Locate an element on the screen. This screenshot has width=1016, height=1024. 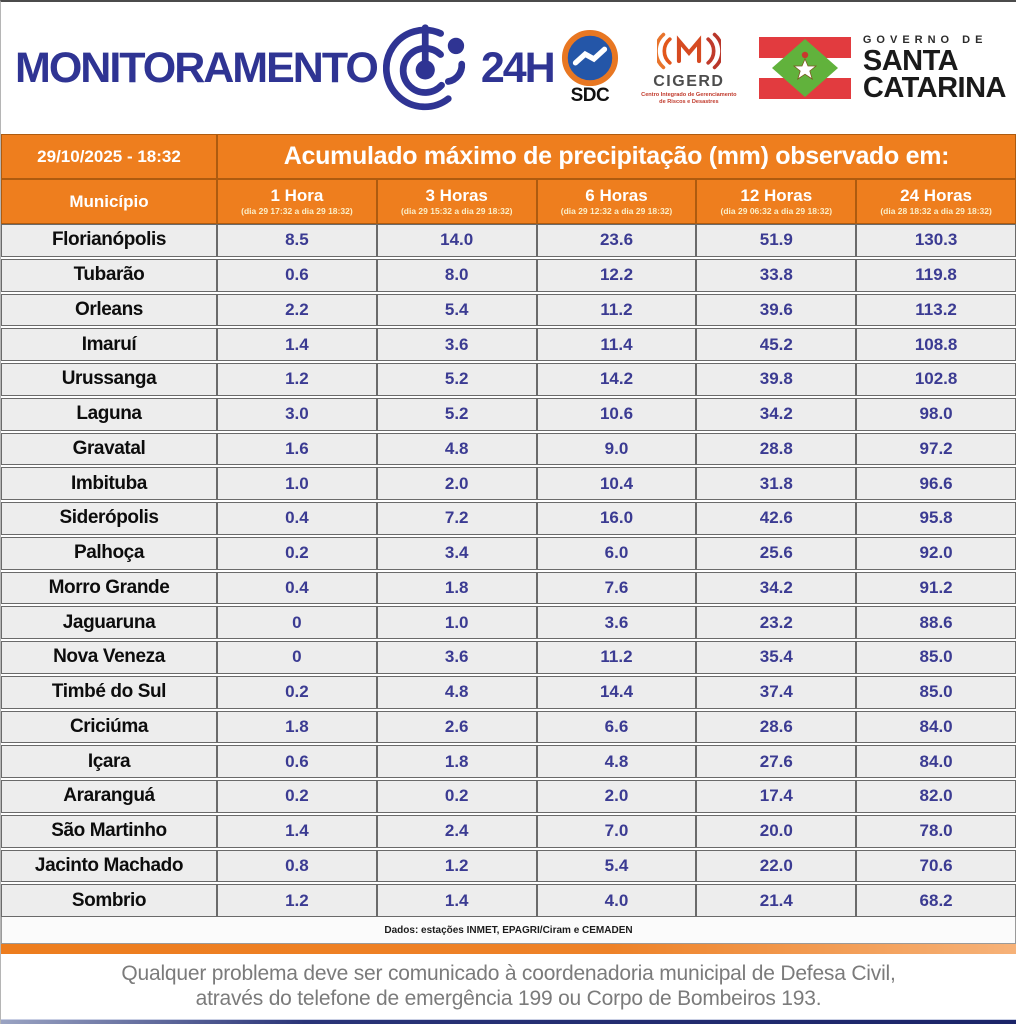
table-row: Morro Grande 0.4 1.8 7.6 34.2 91.2 is located at coordinates (508, 588).